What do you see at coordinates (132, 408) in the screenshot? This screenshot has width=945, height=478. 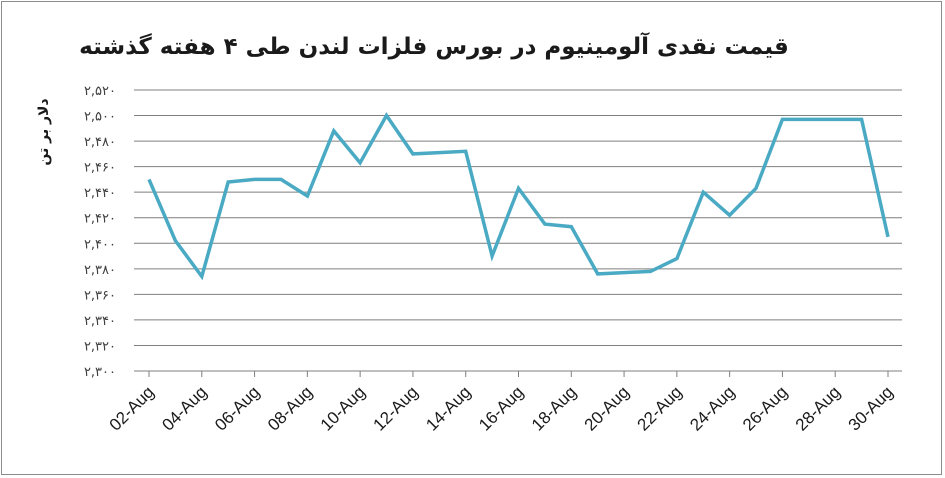 I see `x-tick-label: 02-Aug` at bounding box center [132, 408].